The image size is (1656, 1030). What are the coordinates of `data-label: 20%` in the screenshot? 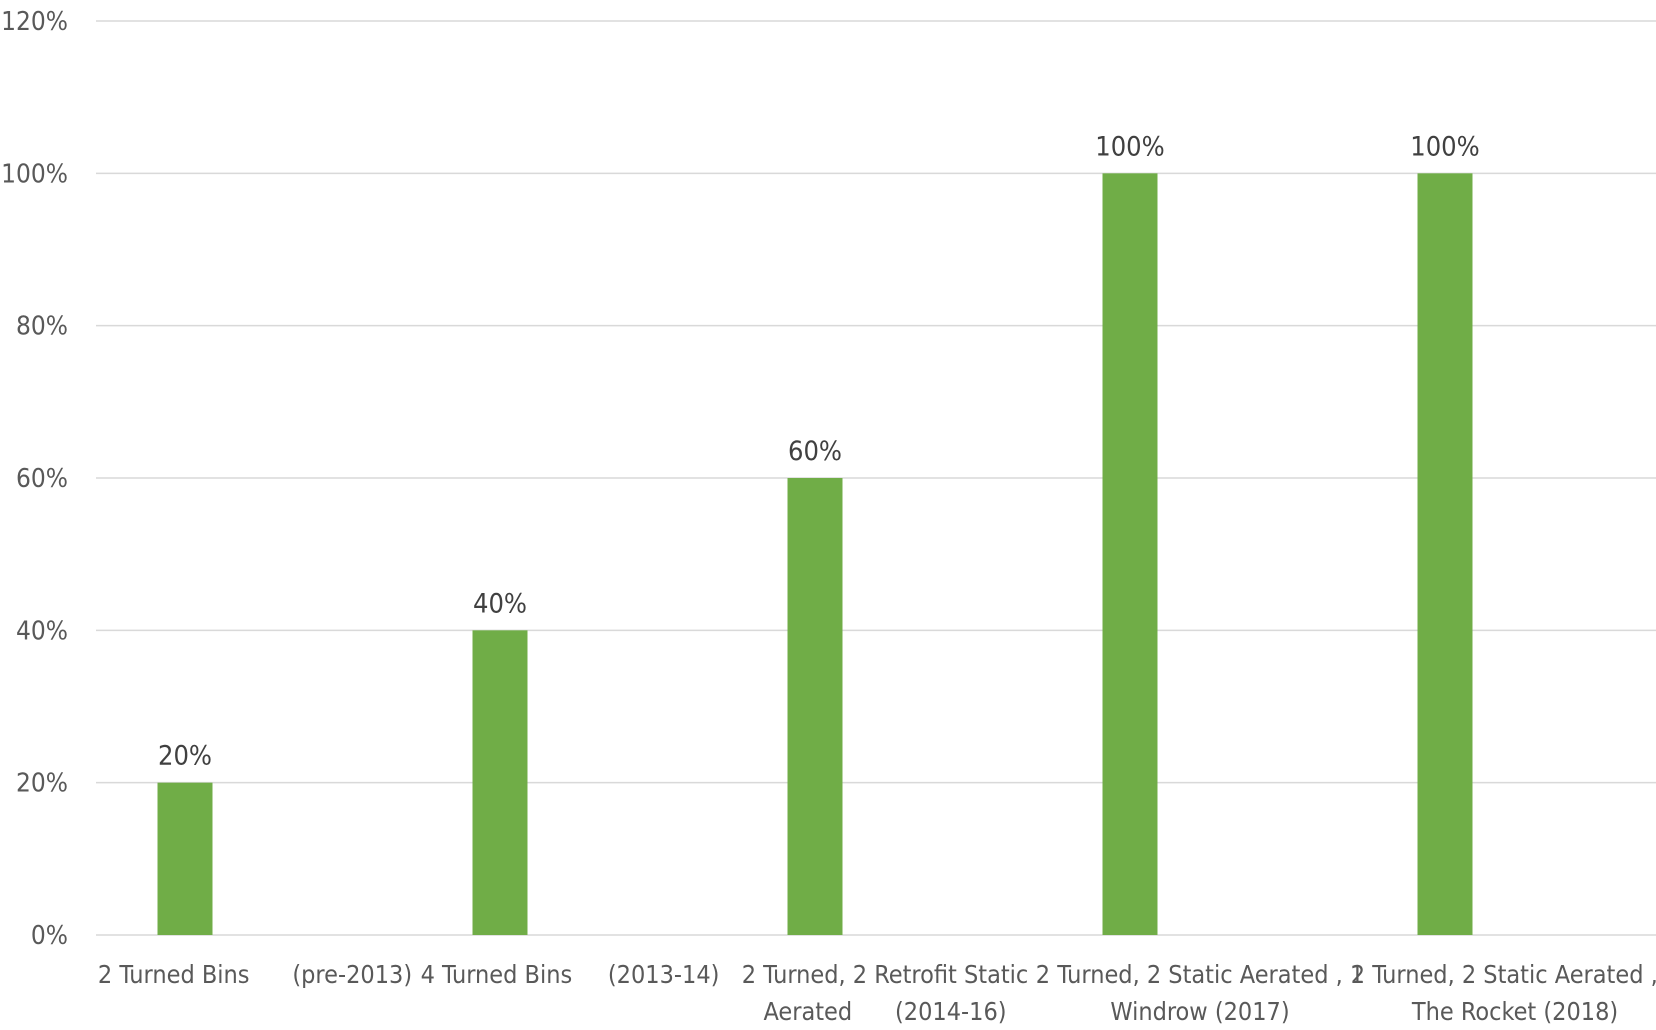 It's located at (185, 756).